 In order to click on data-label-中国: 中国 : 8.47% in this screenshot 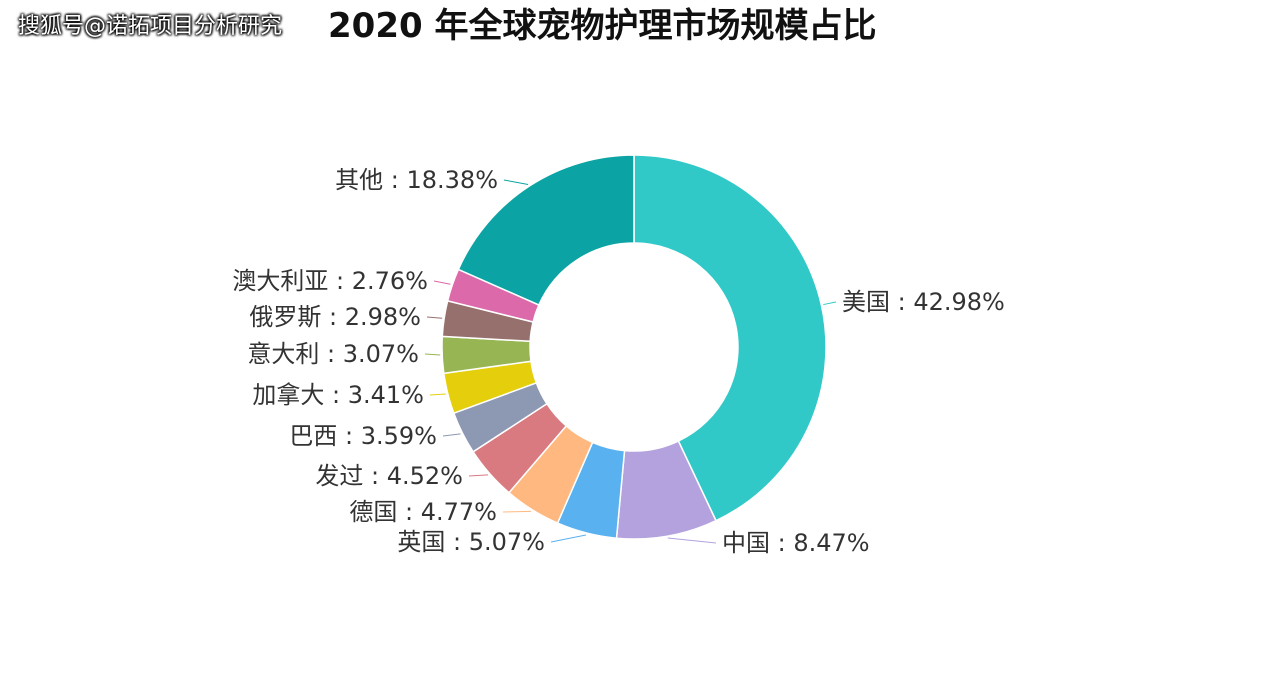, I will do `click(796, 543)`.